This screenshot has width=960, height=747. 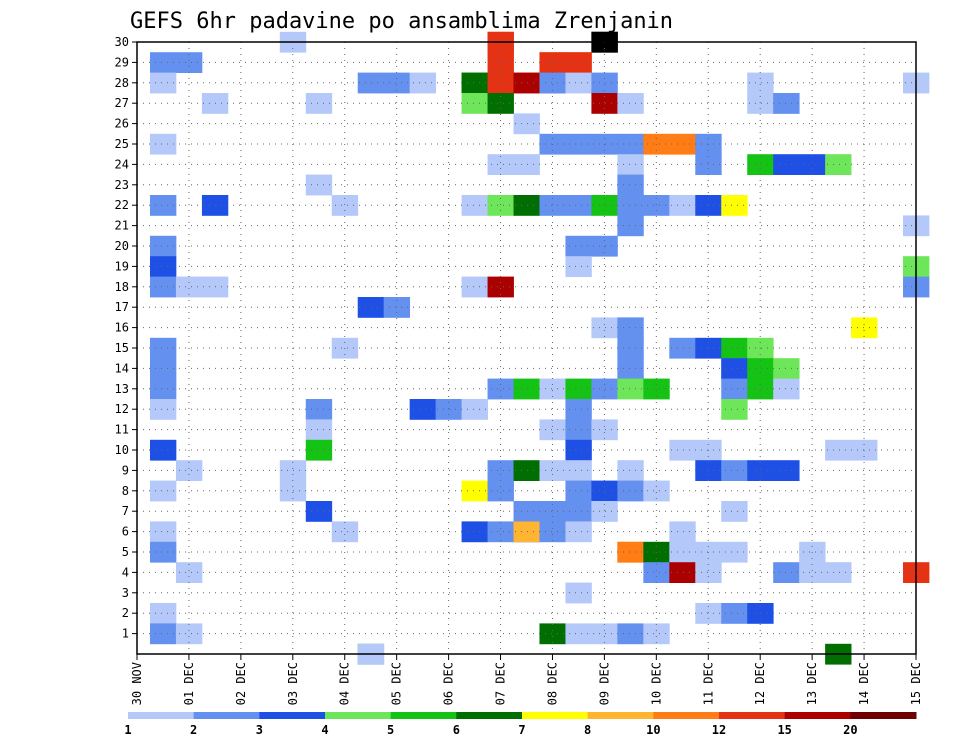 I want to click on y-tick-label: 3, so click(x=125, y=593).